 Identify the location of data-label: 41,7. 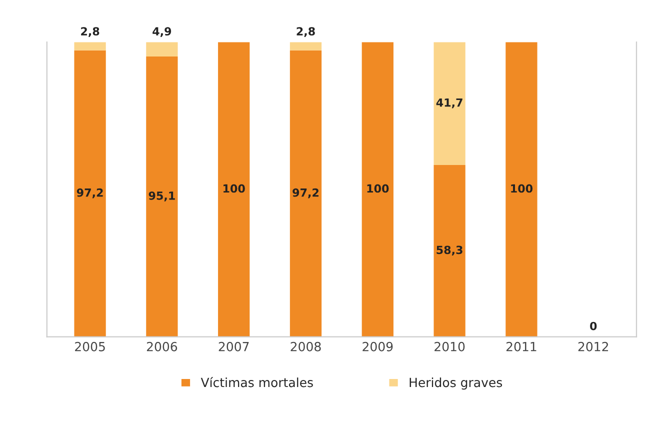
(449, 103).